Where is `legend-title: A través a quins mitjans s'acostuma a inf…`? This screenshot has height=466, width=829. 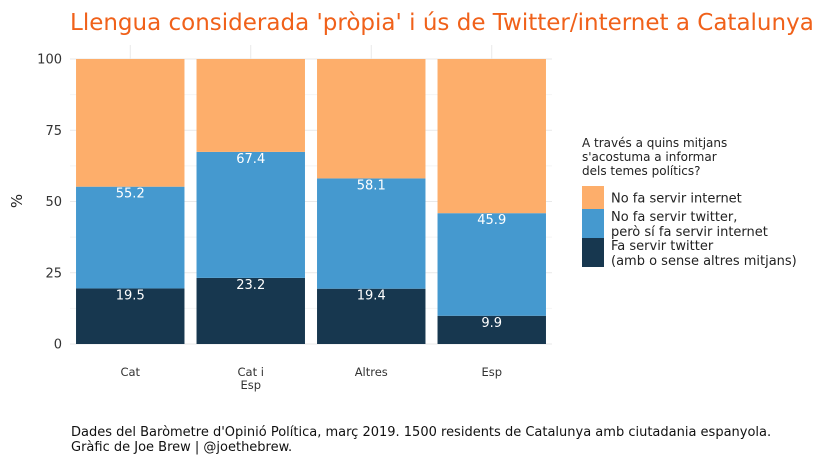
legend-title: A través a quins mitjans s'acostuma a inf… is located at coordinates (654, 157).